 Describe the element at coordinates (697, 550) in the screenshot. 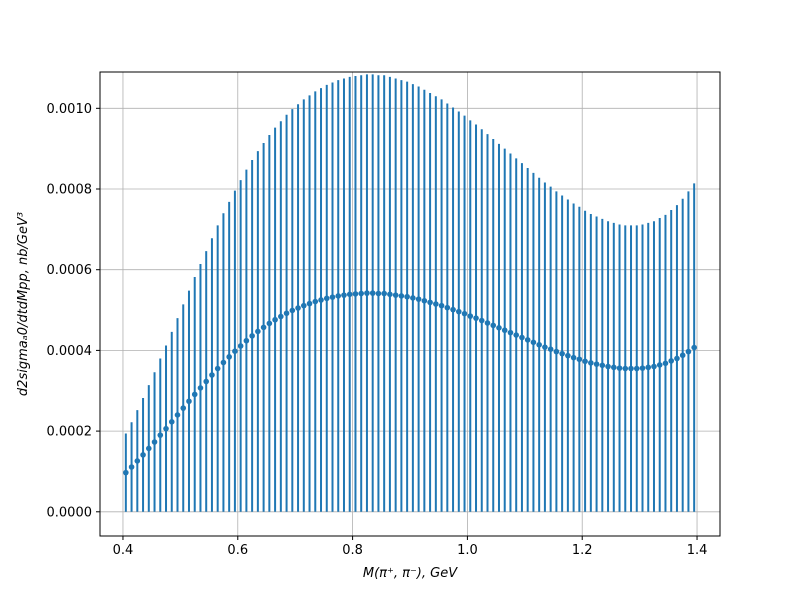

I see `x-tick-label: 1.4` at that location.